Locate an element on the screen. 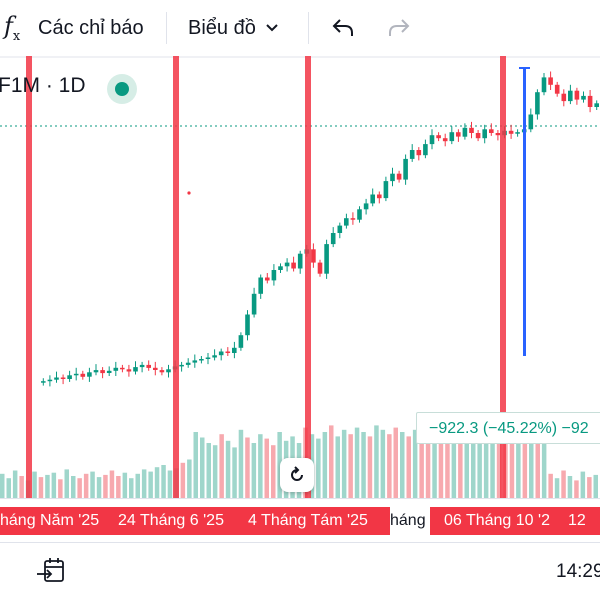 The image size is (600, 600). clock-time: 14:29 is located at coordinates (578, 571).